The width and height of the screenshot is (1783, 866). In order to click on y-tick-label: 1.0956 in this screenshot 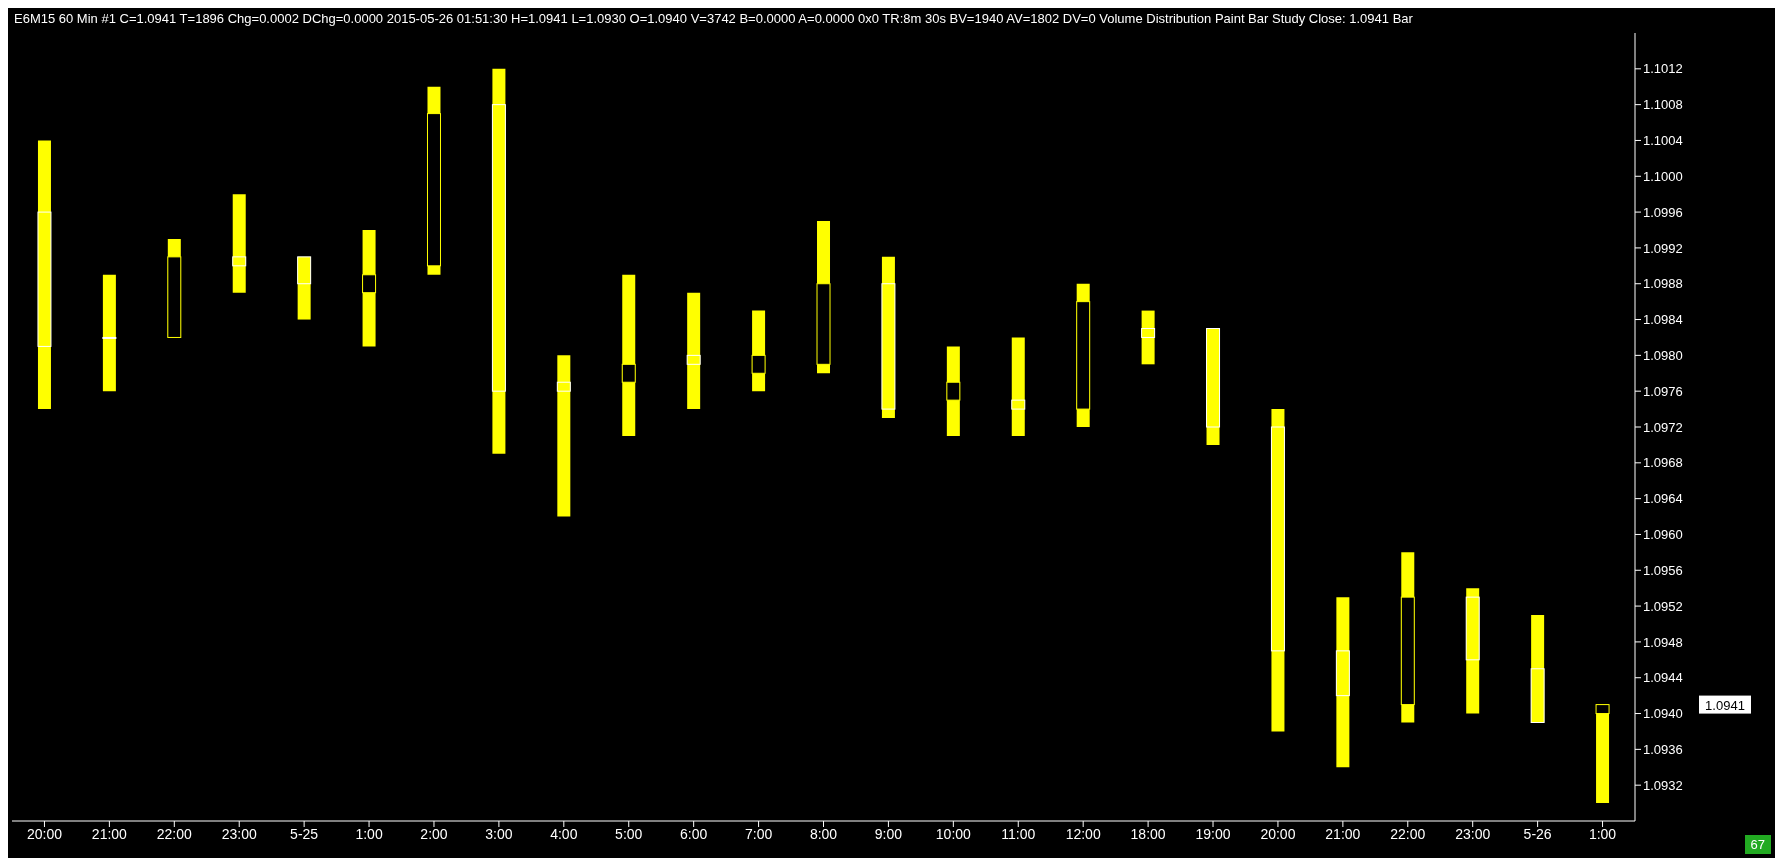, I will do `click(1663, 570)`.